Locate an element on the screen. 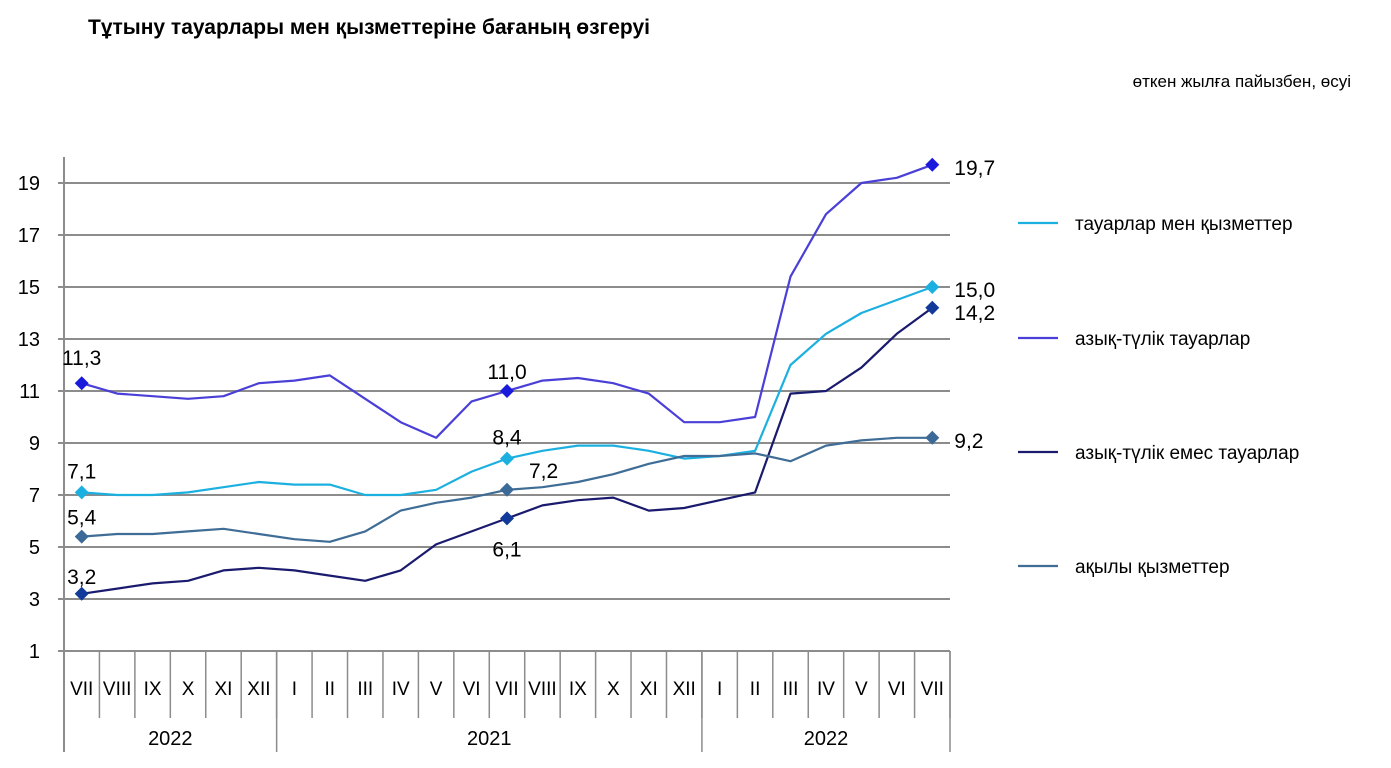 Image resolution: width=1391 pixels, height=768 pixels. data-label: 15,0 is located at coordinates (974, 290).